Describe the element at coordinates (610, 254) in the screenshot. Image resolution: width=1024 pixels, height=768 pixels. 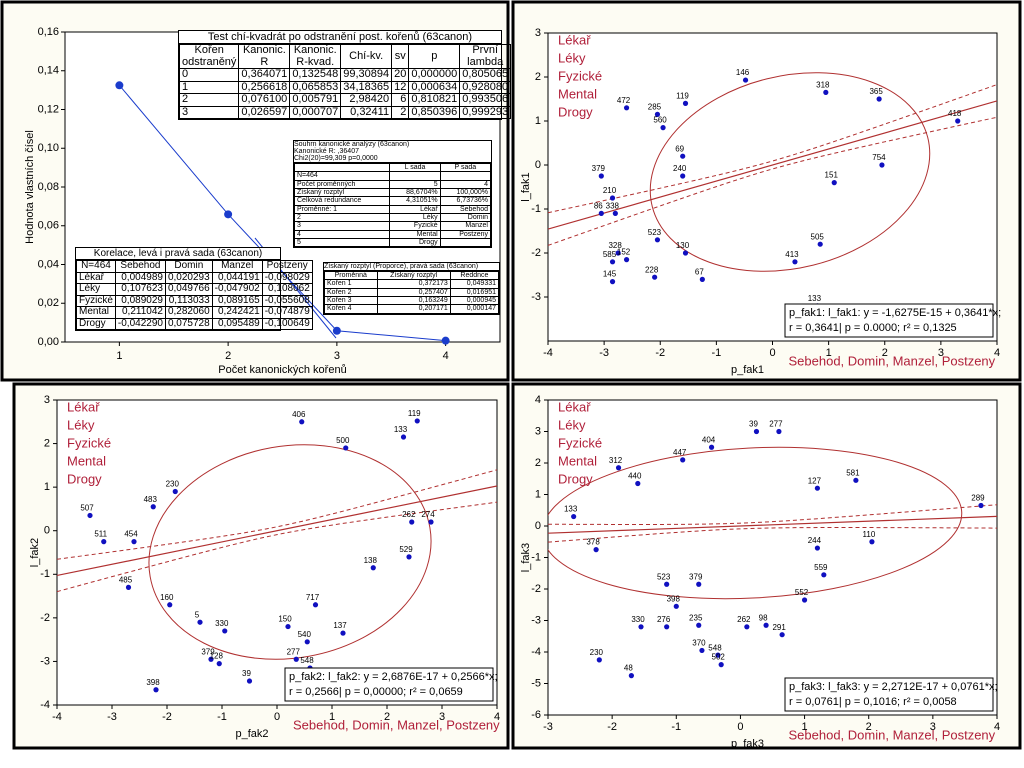
I see `point-label: 585` at that location.